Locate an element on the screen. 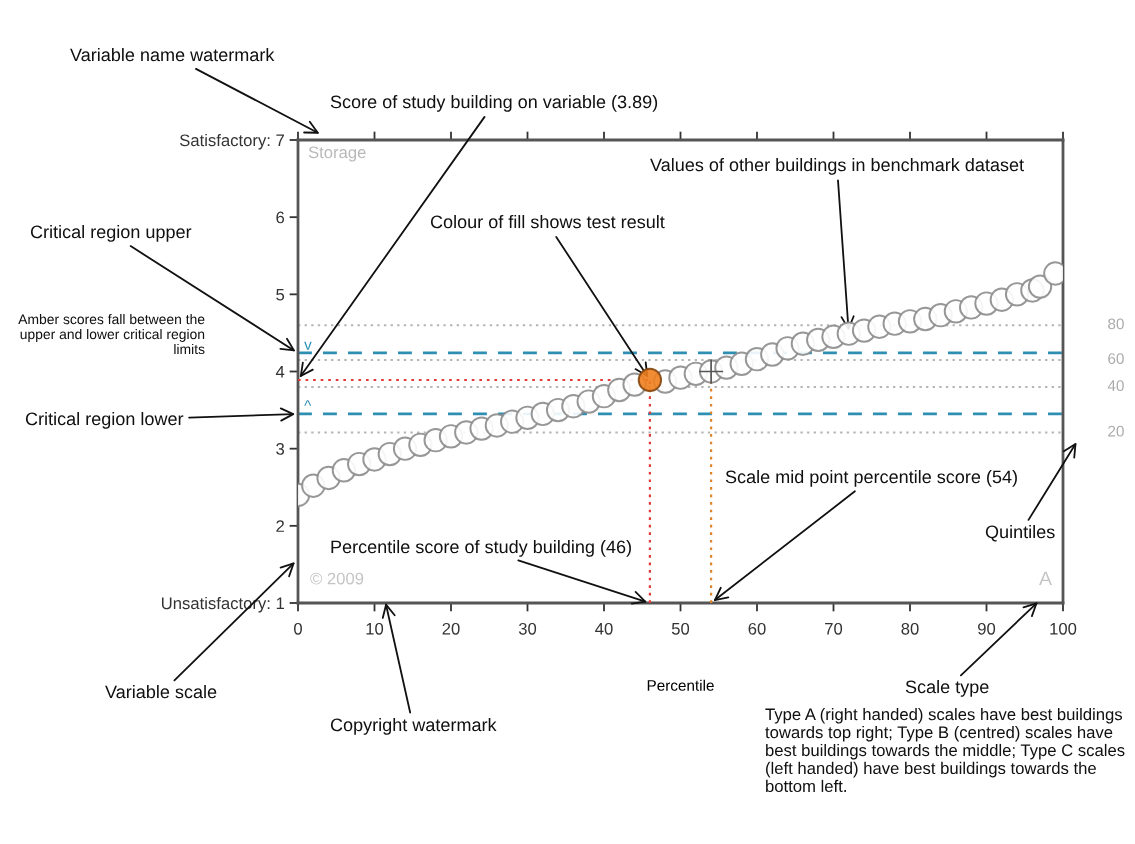 This screenshot has width=1135, height=844. annotation: A is located at coordinates (1045, 578).